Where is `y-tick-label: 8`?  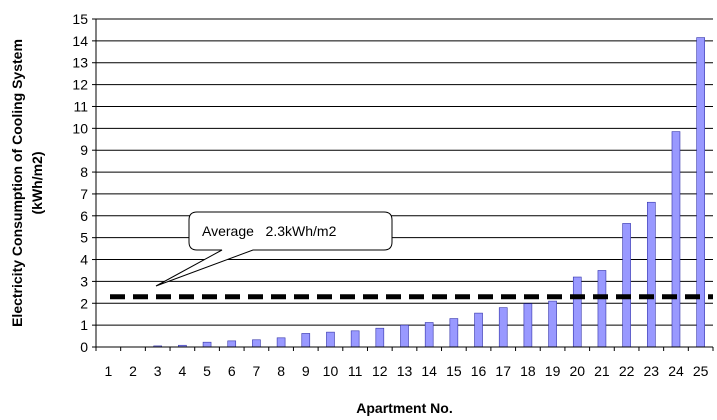 y-tick-label: 8 is located at coordinates (84, 172).